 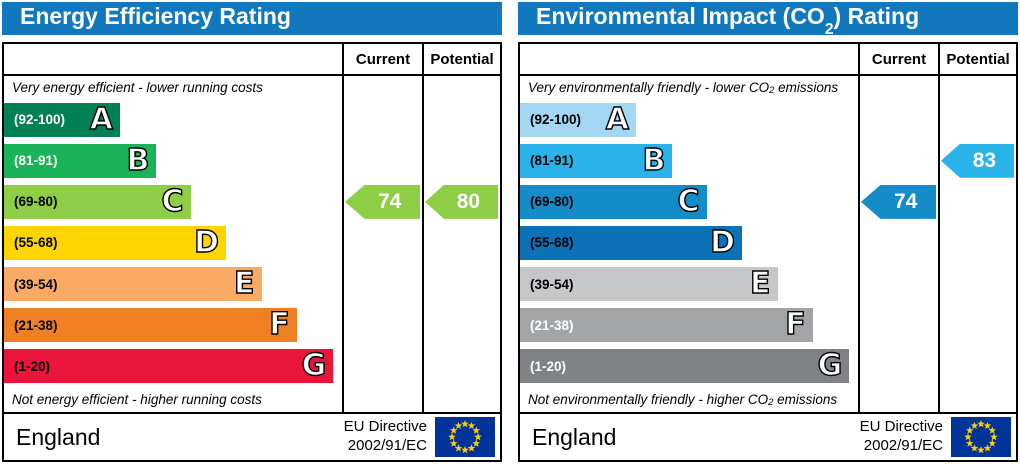 I want to click on title-text: Environmental Impact (CO2) Rating, so click(x=728, y=20).